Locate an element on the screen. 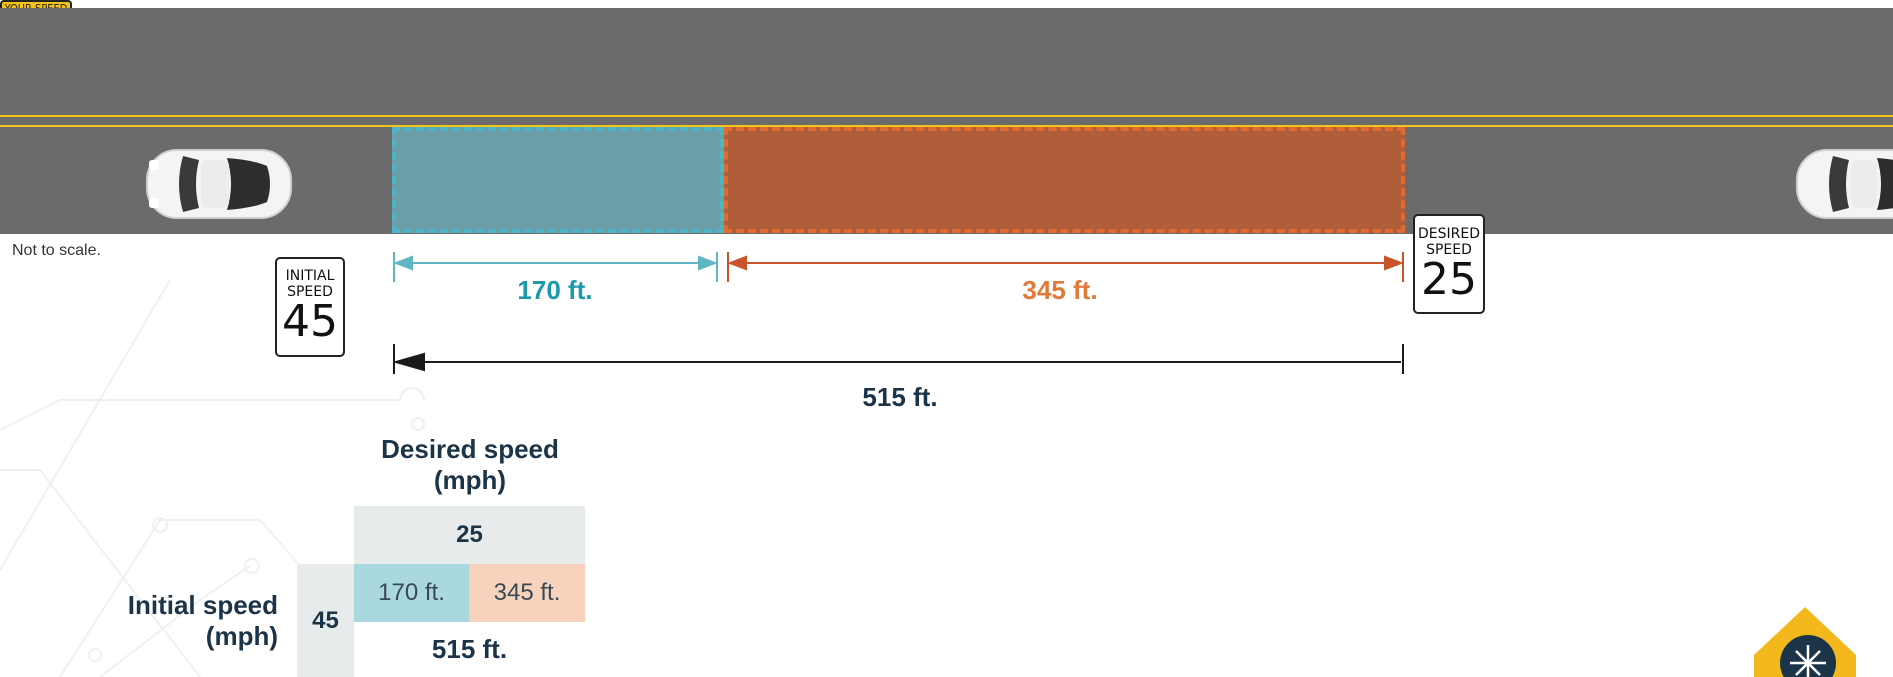 The image size is (1893, 677). initial-speed-heading: Initial speed (mph) is located at coordinates (202, 620).